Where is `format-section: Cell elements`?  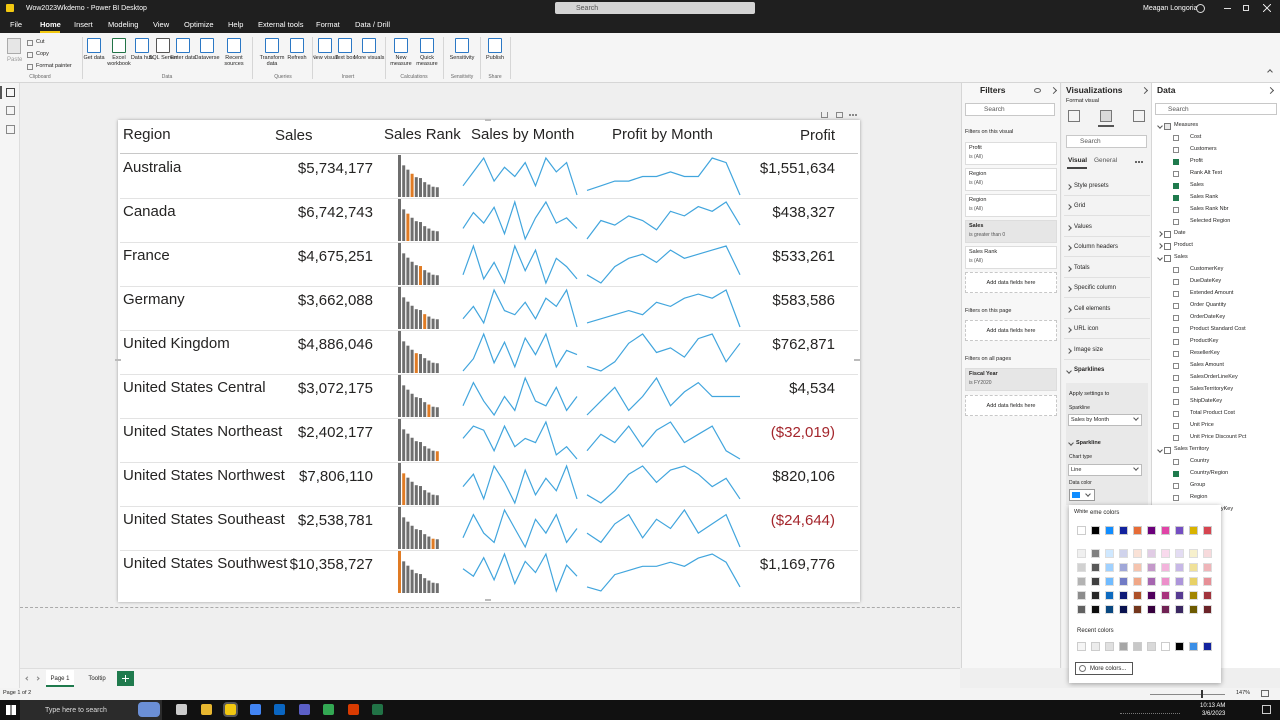
format-section: Cell elements is located at coordinates (1092, 309).